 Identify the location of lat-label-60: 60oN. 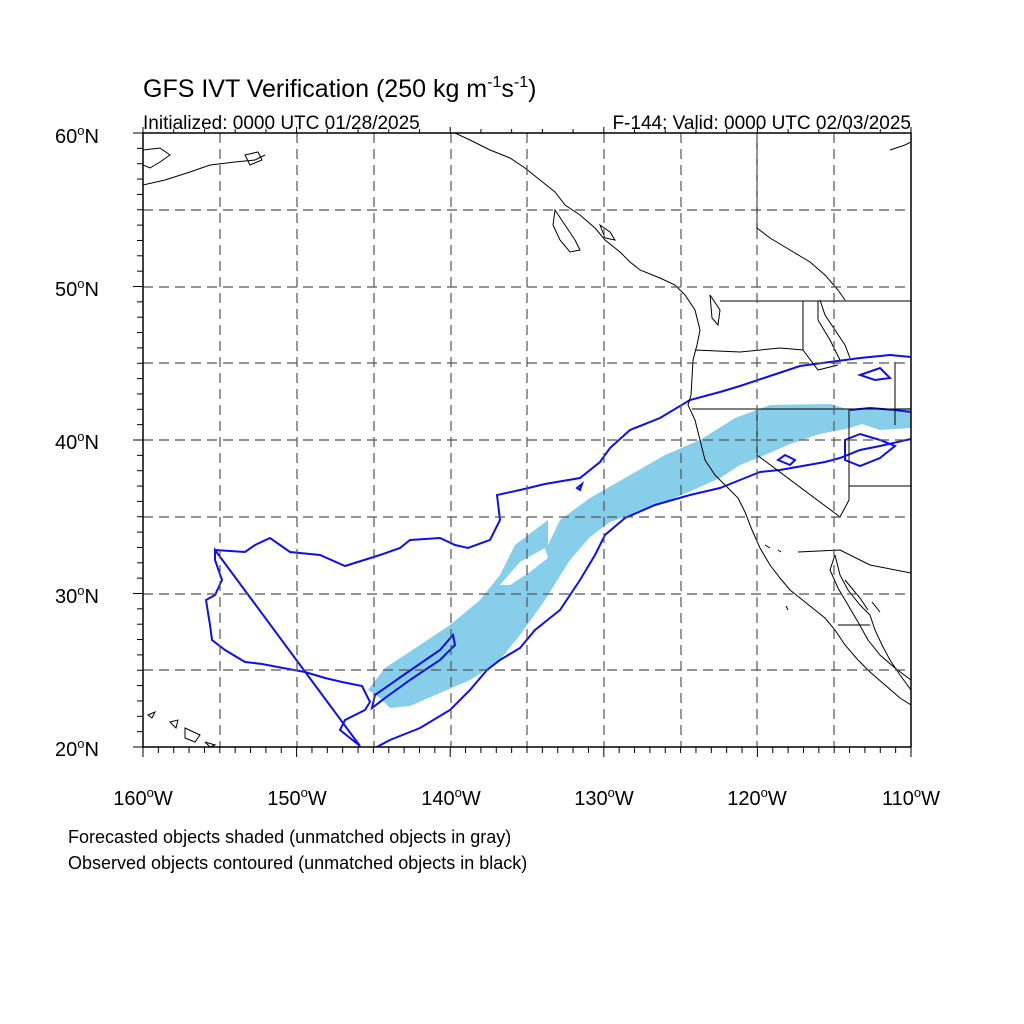
(77, 135).